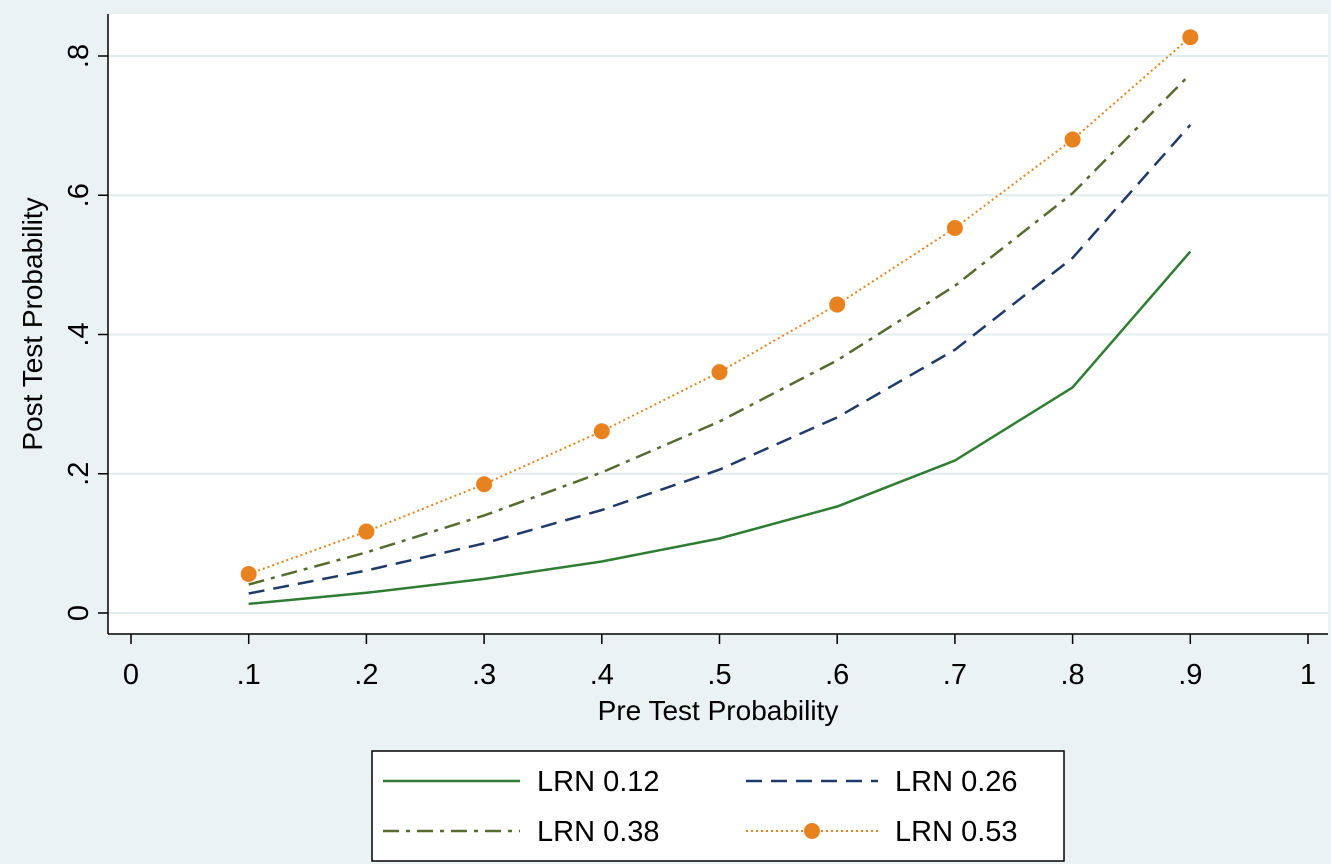 Image resolution: width=1331 pixels, height=864 pixels. What do you see at coordinates (79, 474) in the screenshot?
I see `y-tick-label: .2` at bounding box center [79, 474].